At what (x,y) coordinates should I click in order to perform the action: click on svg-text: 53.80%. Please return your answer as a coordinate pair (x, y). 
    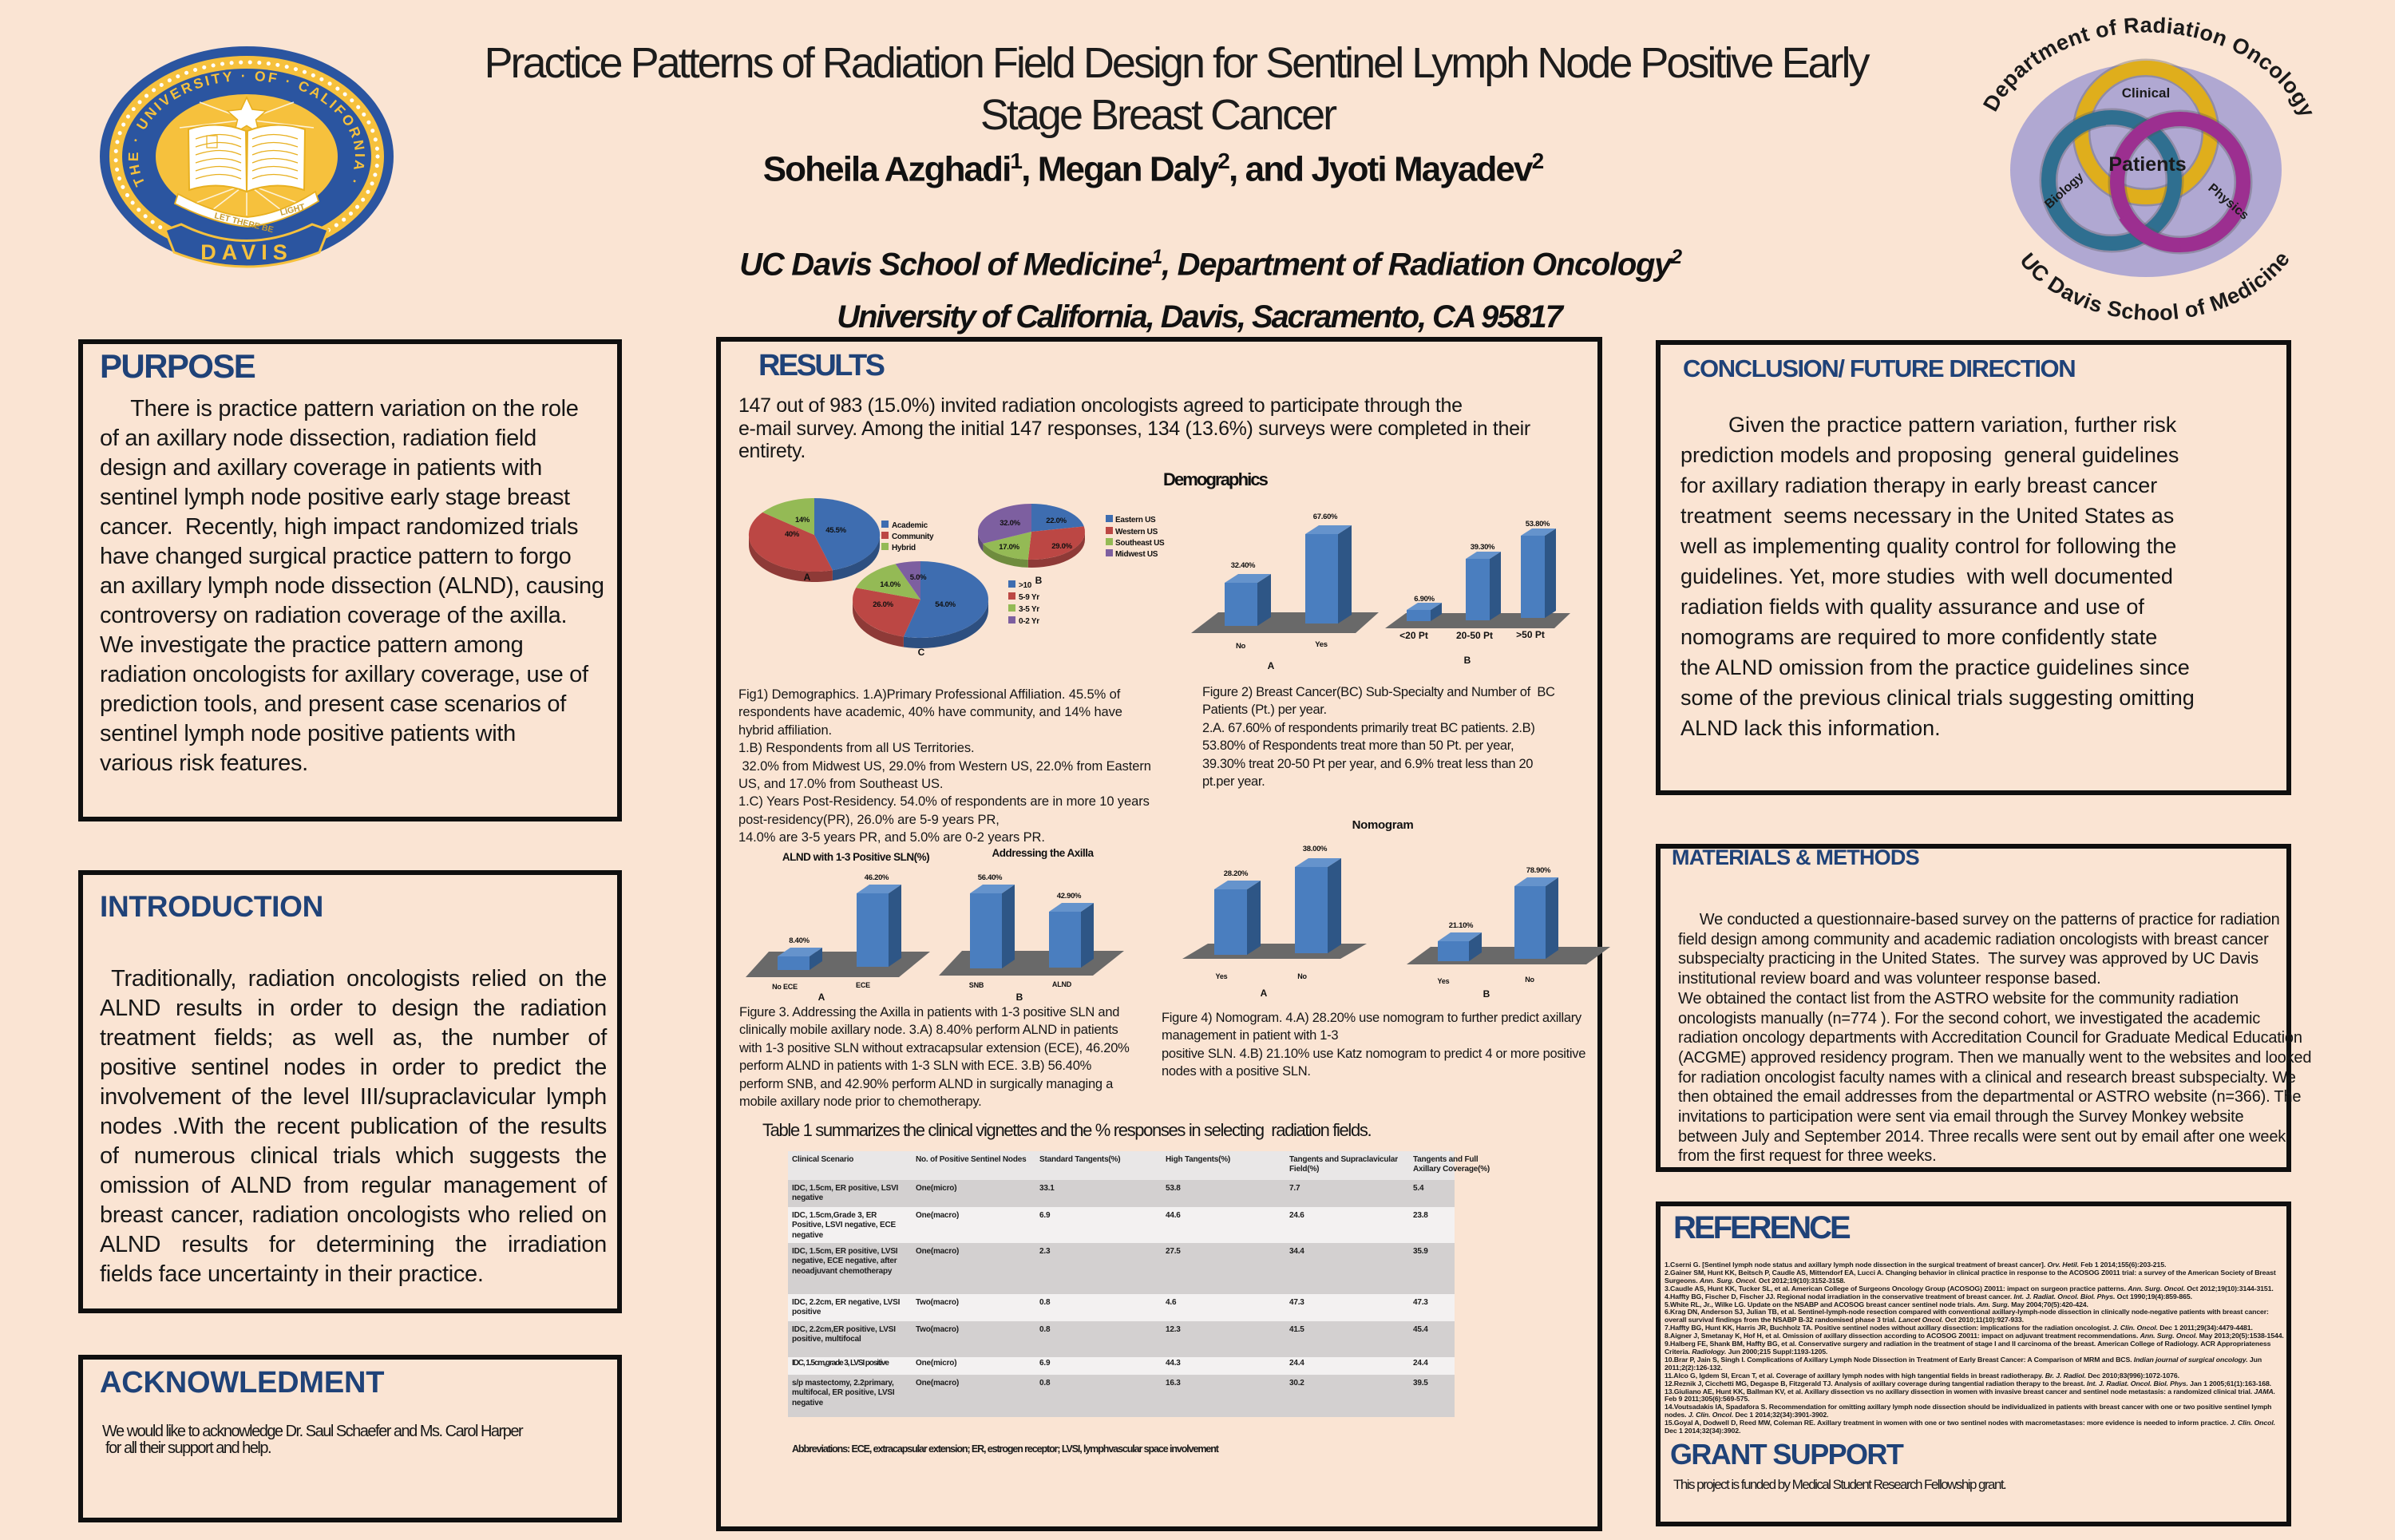
    Looking at the image, I should click on (1538, 524).